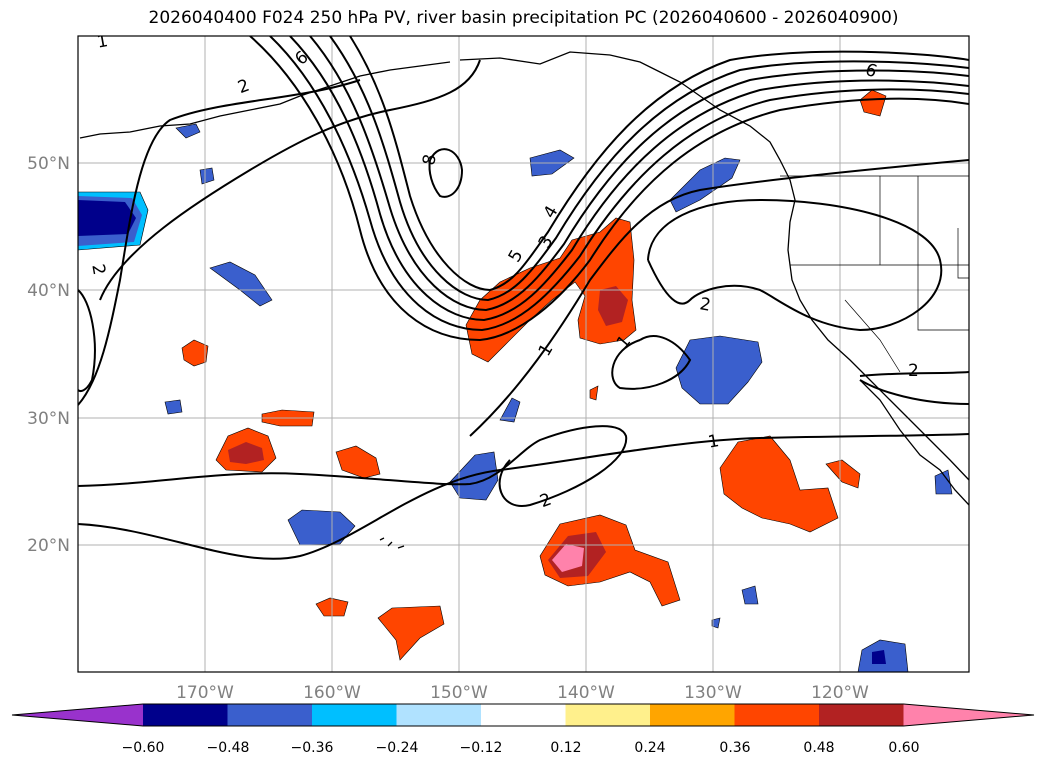 The image size is (1047, 765). I want to click on pos-blob-central-core, so click(613, 306).